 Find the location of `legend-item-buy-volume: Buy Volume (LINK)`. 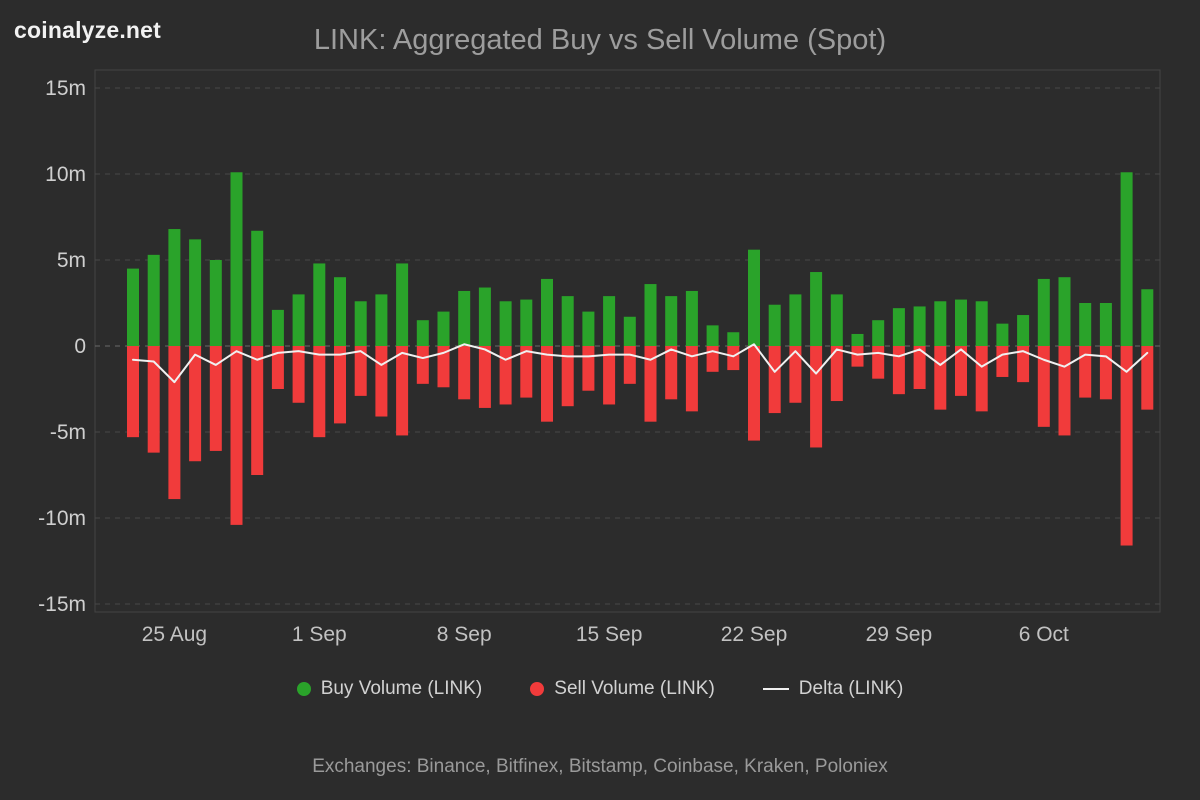

legend-item-buy-volume: Buy Volume (LINK) is located at coordinates (389, 689).